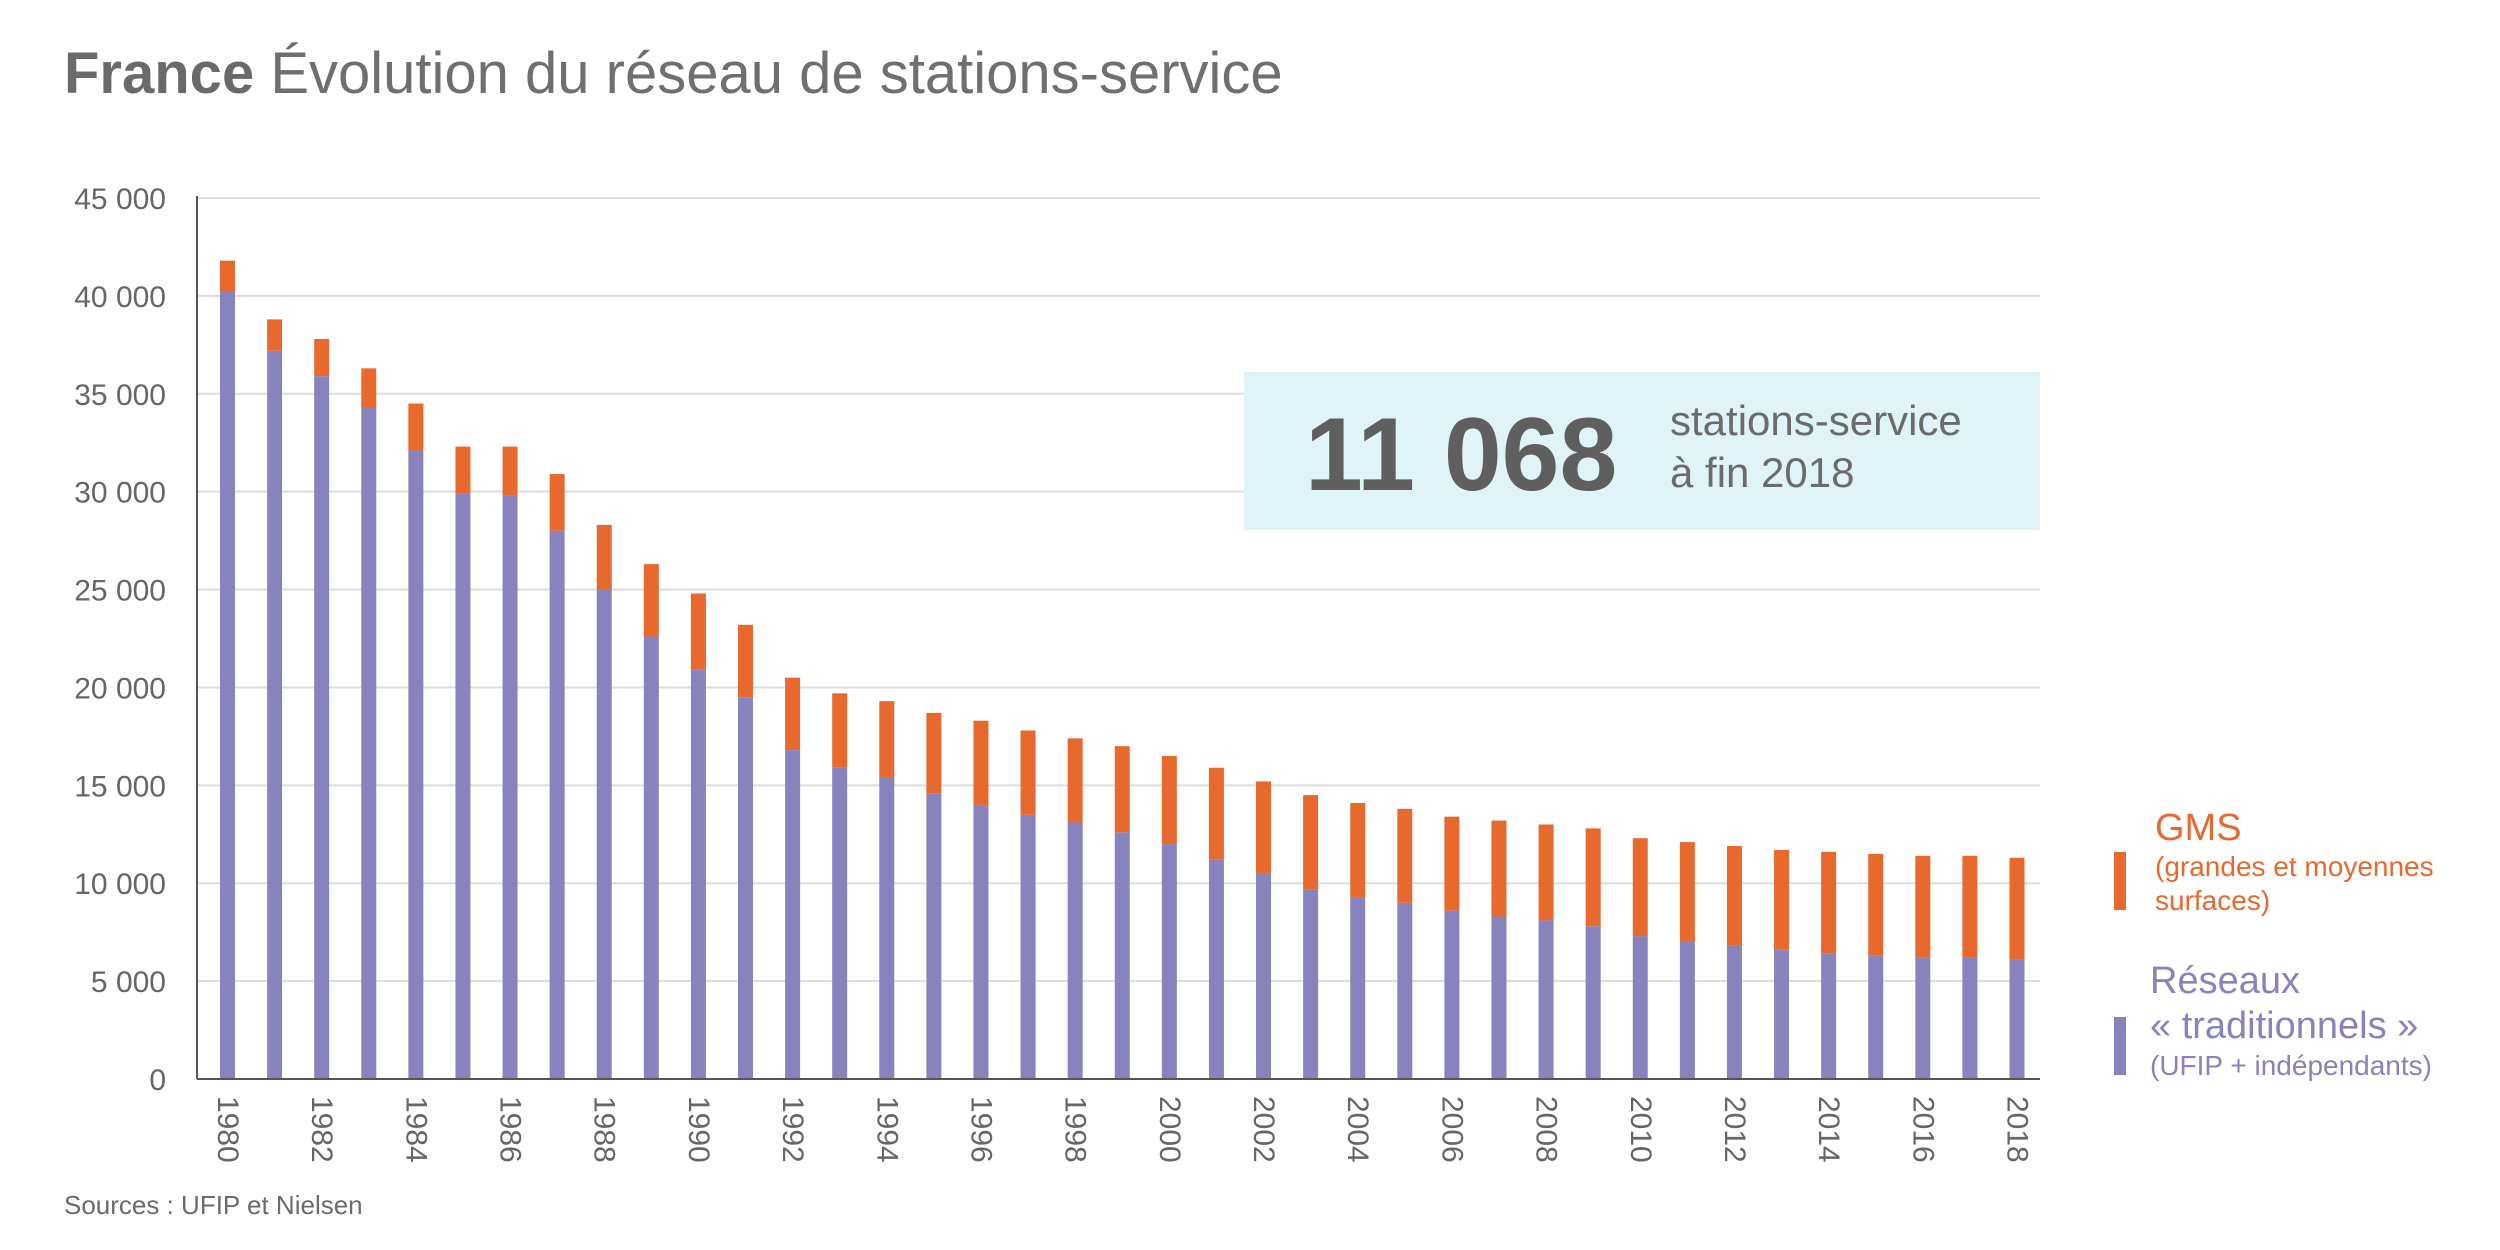 The height and width of the screenshot is (1250, 2500). What do you see at coordinates (1357, 1129) in the screenshot?
I see `x-tick-label: 2004` at bounding box center [1357, 1129].